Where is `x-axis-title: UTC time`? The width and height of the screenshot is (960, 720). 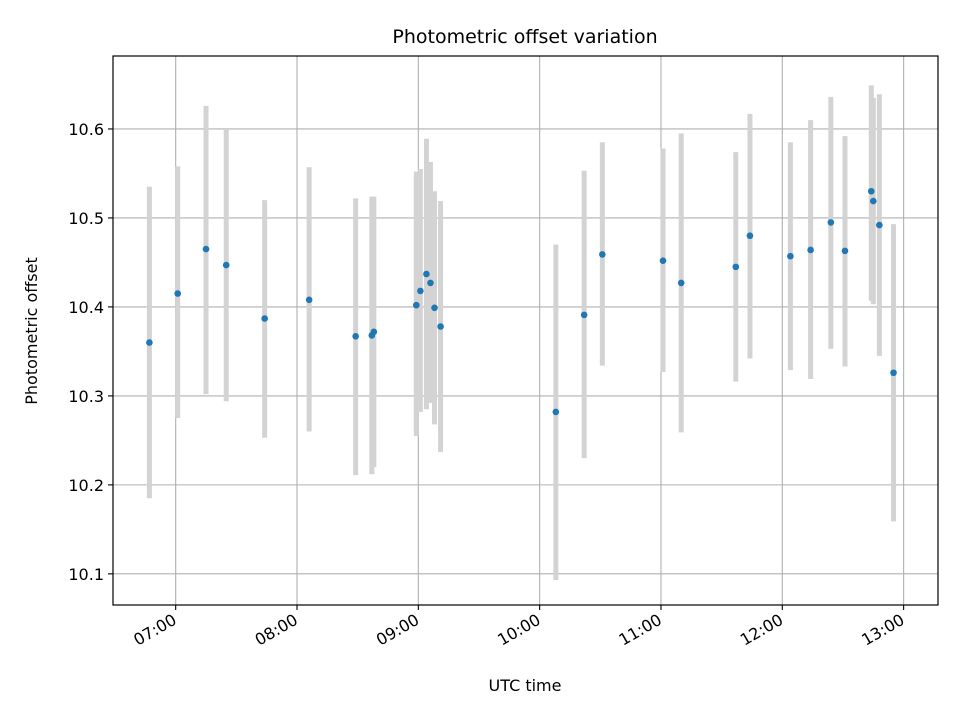 x-axis-title: UTC time is located at coordinates (525, 685).